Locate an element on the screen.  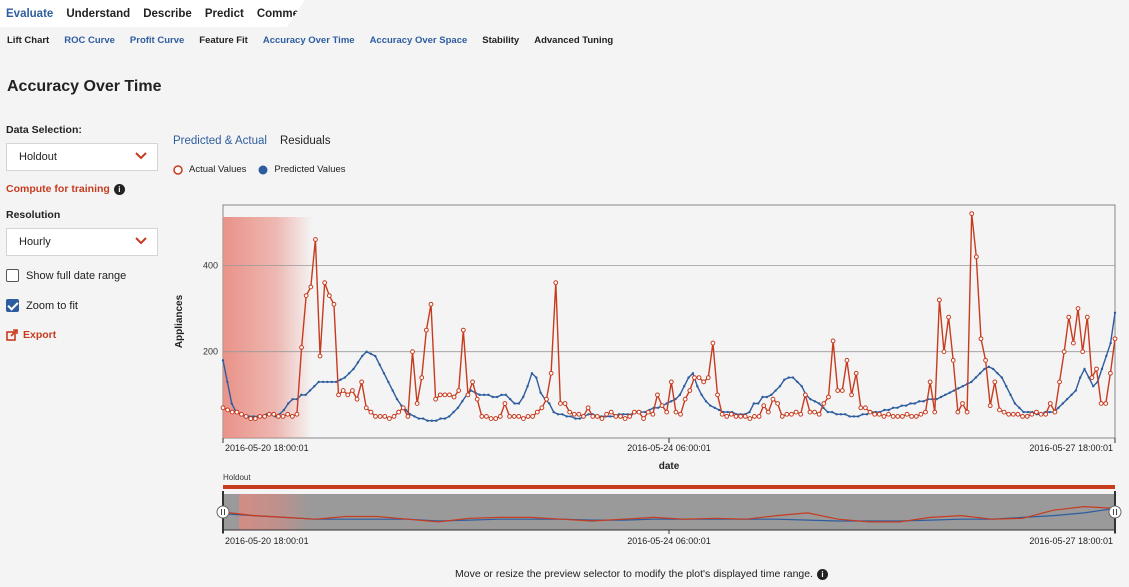
zoom-to-fit-checkbox: Zoom to fit is located at coordinates (83, 305).